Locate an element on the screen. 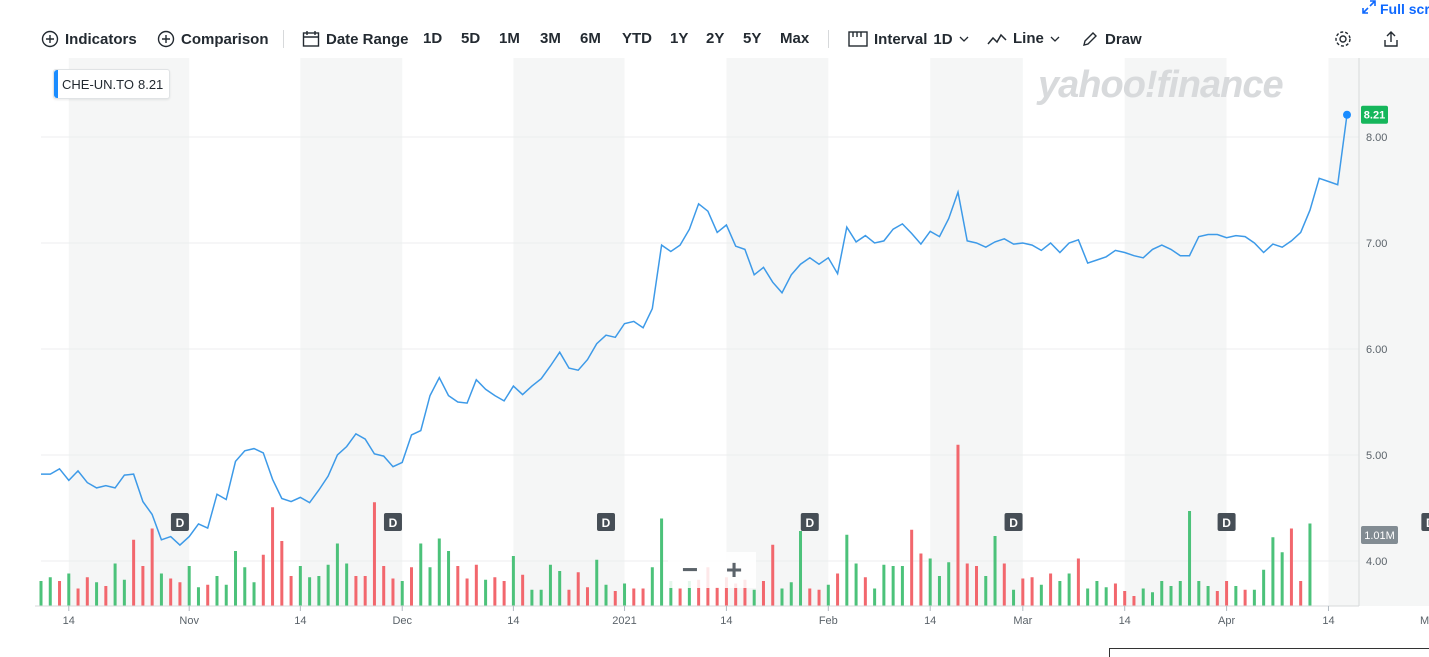 Image resolution: width=1429 pixels, height=657 pixels. chart-type-button: Line is located at coordinates (1023, 38).